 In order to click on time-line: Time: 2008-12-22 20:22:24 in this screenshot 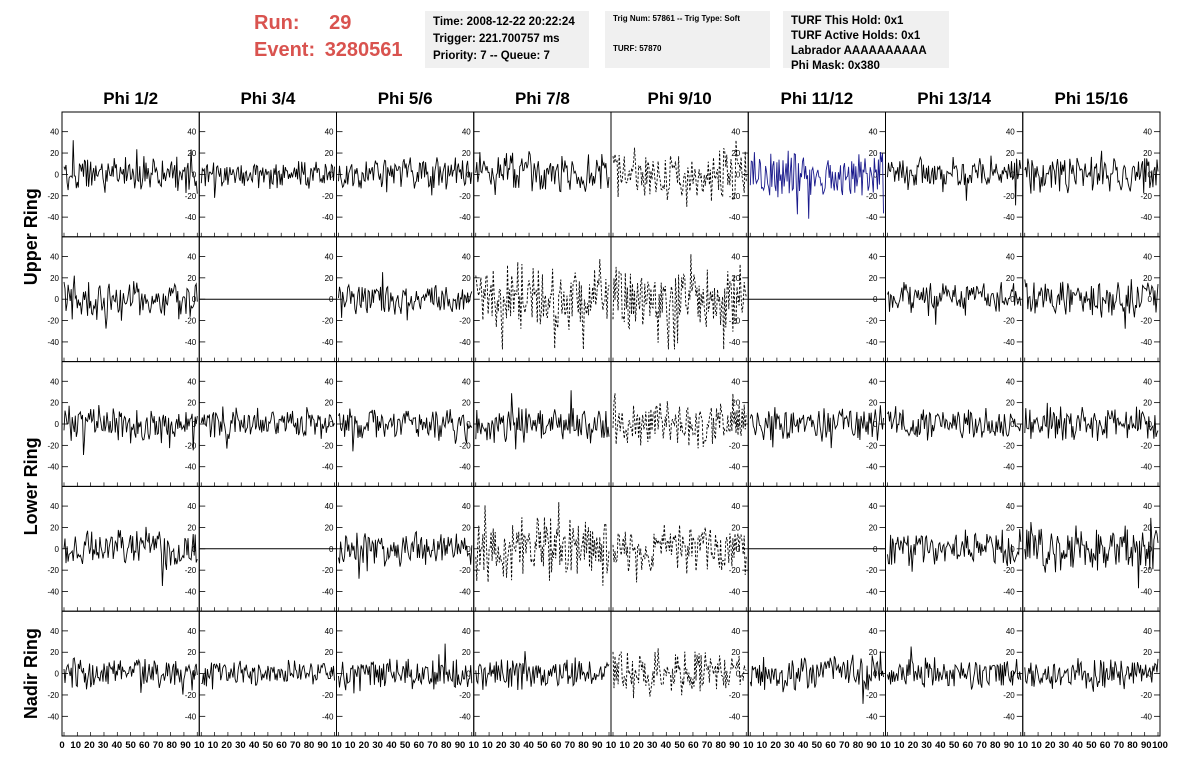, I will do `click(504, 22)`.